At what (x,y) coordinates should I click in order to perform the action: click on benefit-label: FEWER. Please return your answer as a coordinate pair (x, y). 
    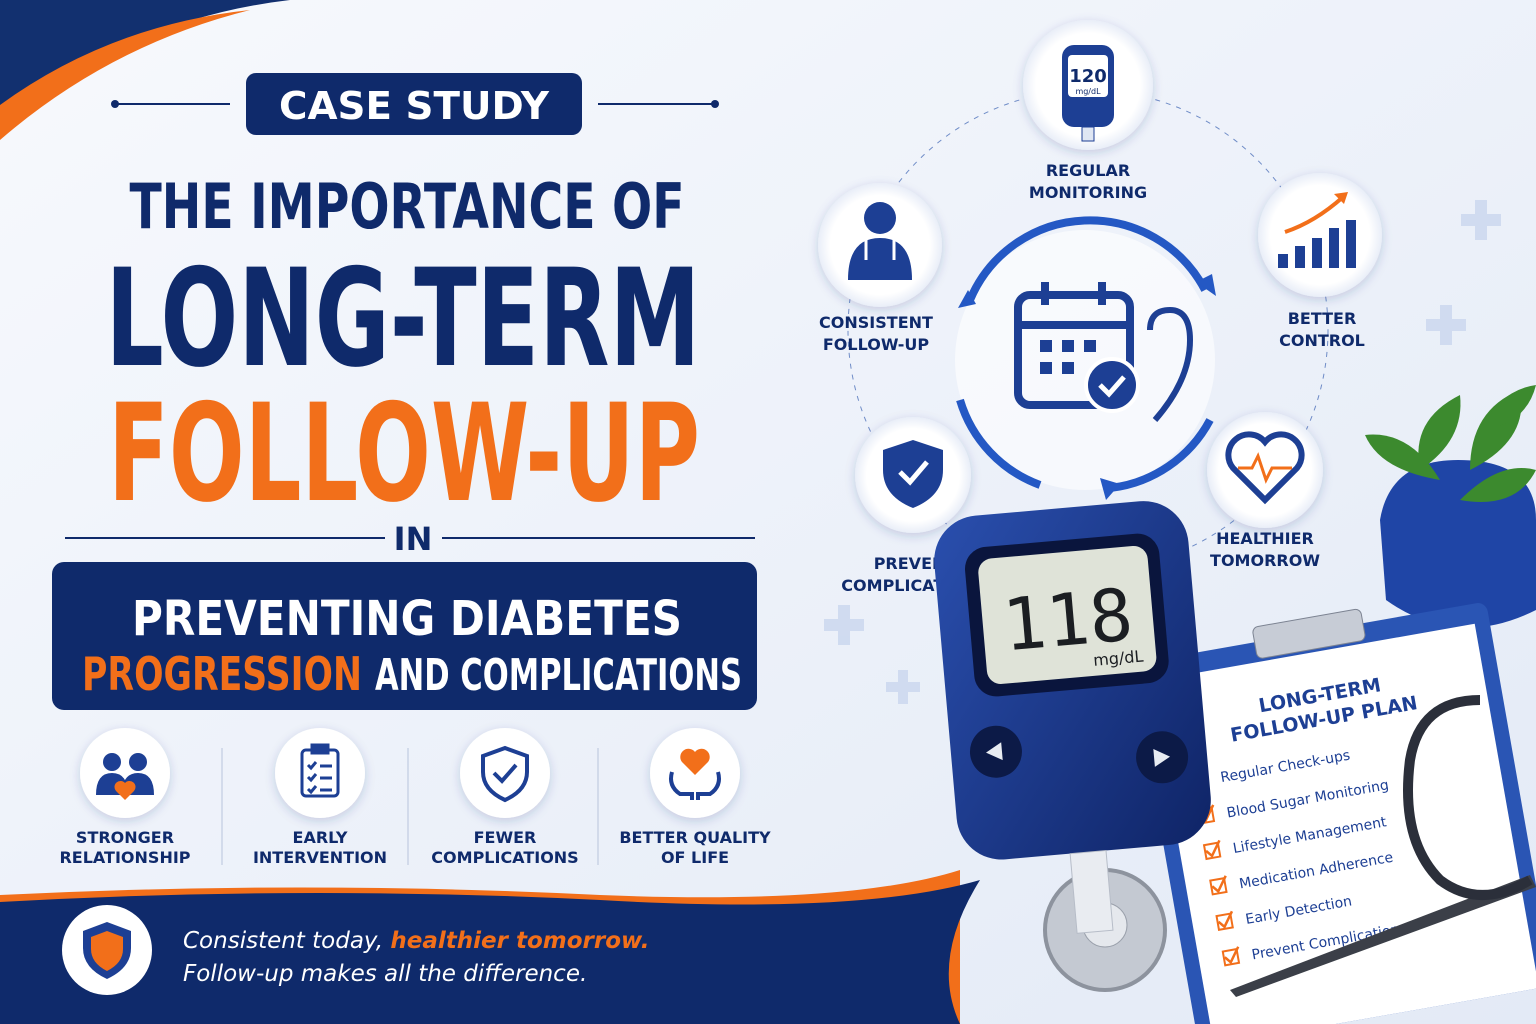
    Looking at the image, I should click on (505, 837).